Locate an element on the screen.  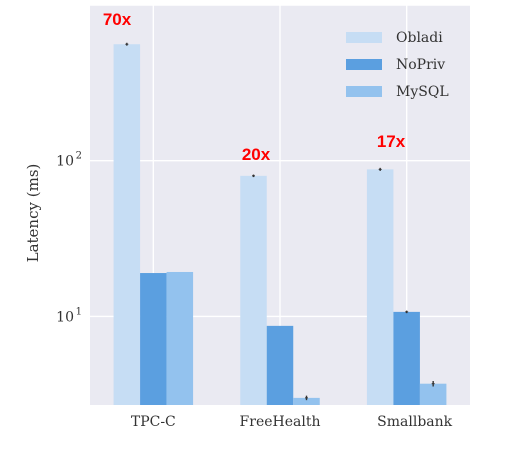
y-tick-label: 10 1 is located at coordinates (69, 315).